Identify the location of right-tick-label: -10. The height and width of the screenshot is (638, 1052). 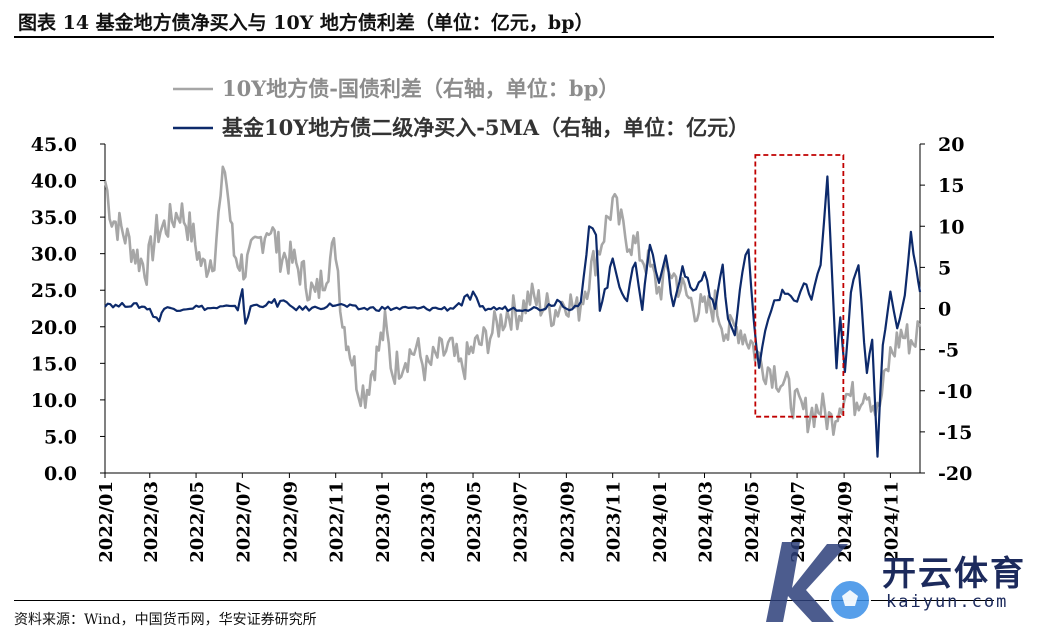
(955, 392).